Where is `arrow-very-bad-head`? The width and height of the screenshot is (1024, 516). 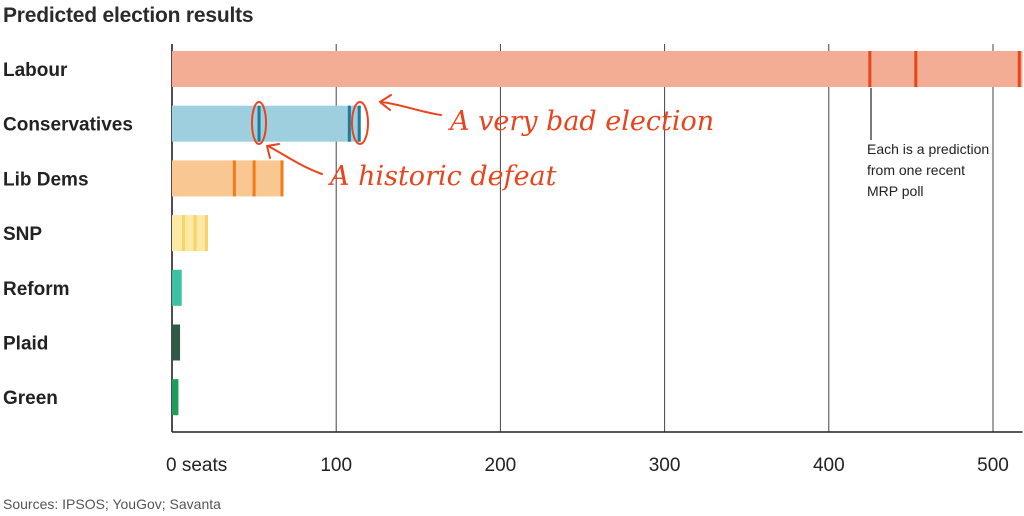 arrow-very-bad-head is located at coordinates (385, 102).